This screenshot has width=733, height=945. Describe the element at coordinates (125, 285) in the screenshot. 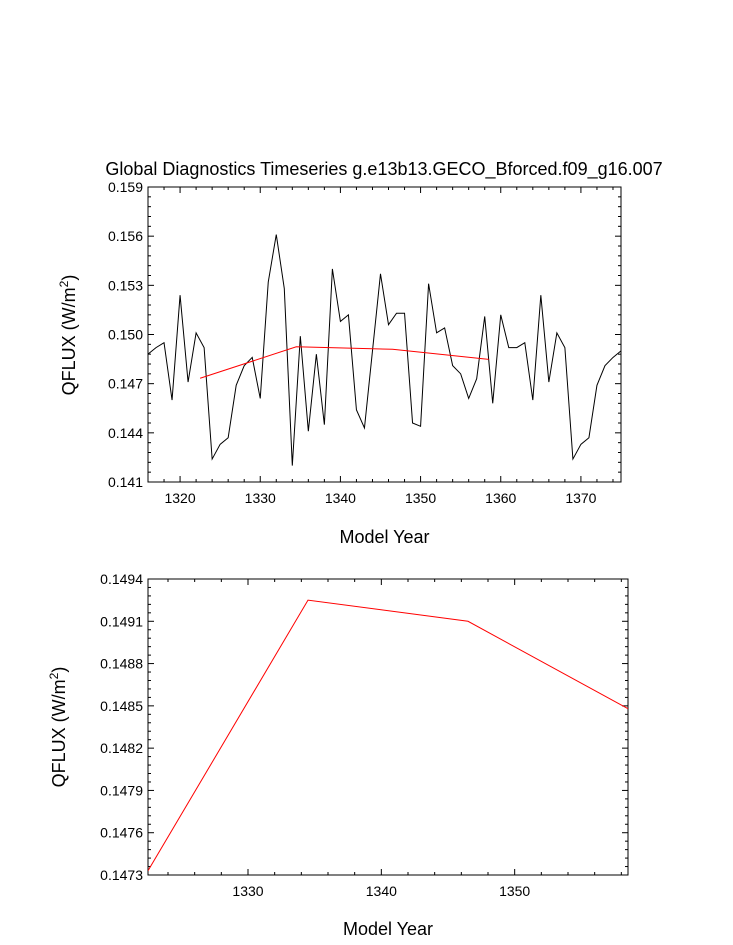

I see `y-tick-label: 0.153` at that location.